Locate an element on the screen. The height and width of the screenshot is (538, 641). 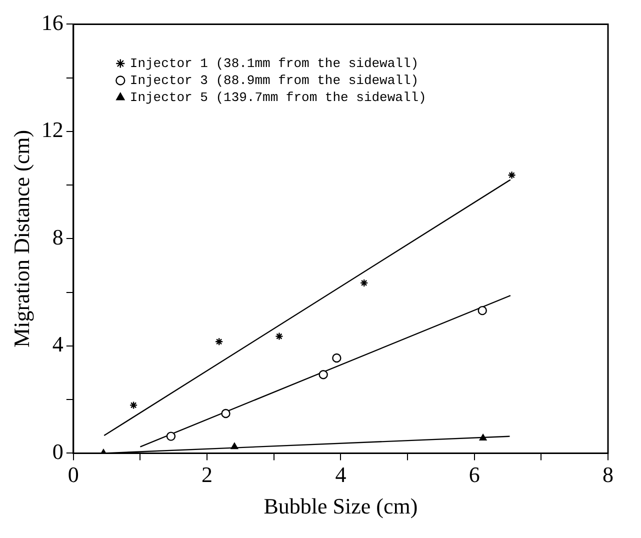
y-axis-title: Migration Distance (cm) is located at coordinates (21, 239).